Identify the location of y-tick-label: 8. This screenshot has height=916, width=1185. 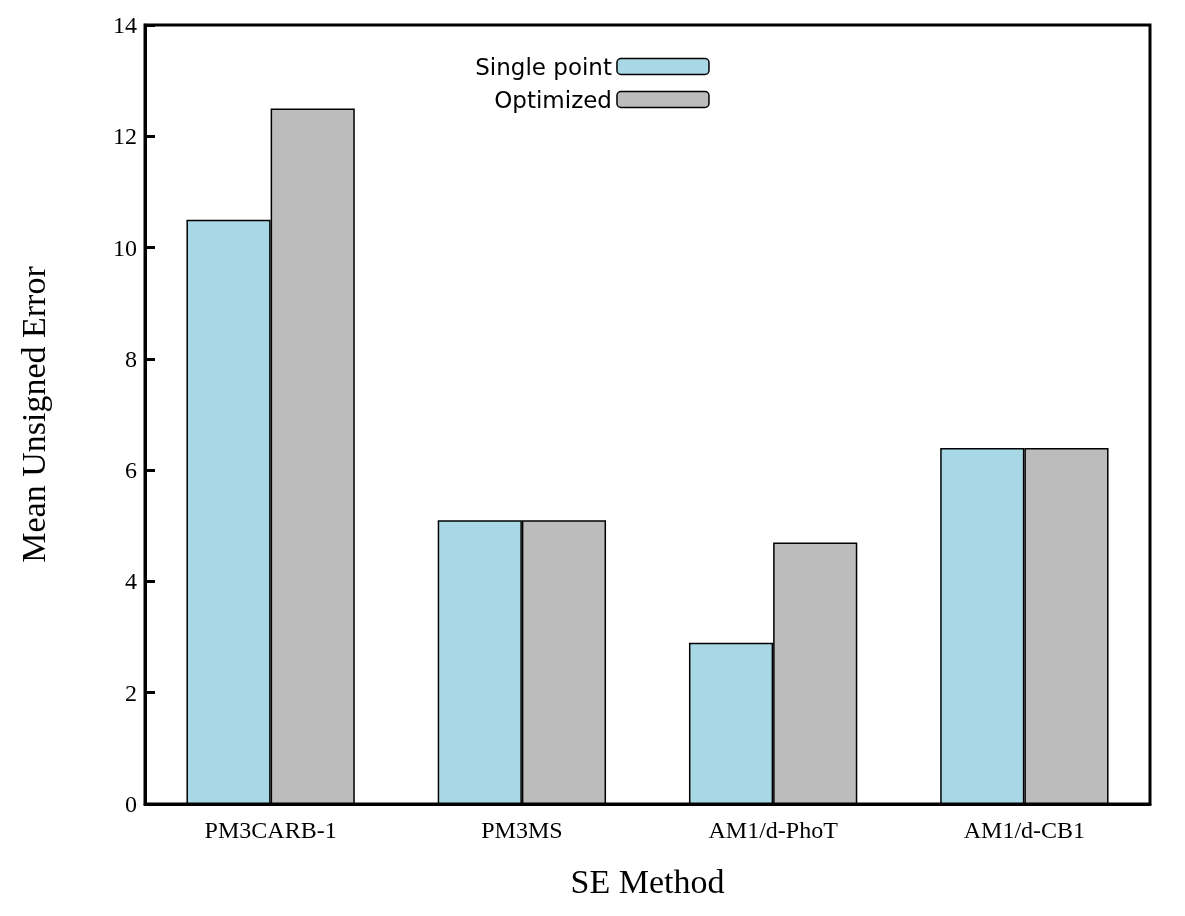
(131, 358).